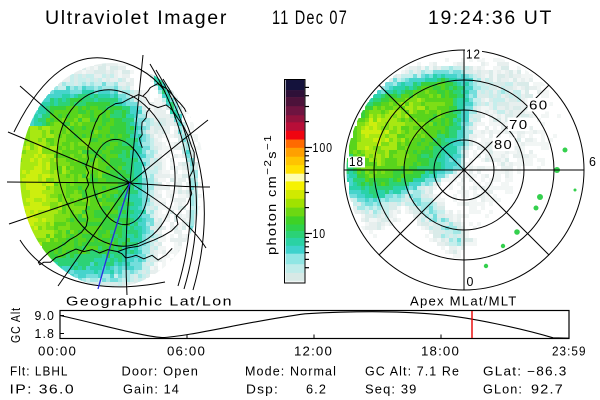  Describe the element at coordinates (391, 390) in the screenshot. I see `svg-text: Seq: 39` at that location.